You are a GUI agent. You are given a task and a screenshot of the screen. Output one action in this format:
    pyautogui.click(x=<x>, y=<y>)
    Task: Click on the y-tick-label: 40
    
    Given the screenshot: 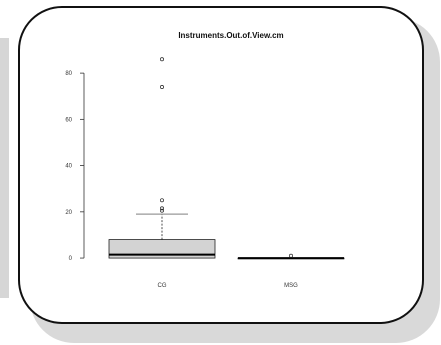 What is the action you would take?
    pyautogui.click(x=68, y=167)
    